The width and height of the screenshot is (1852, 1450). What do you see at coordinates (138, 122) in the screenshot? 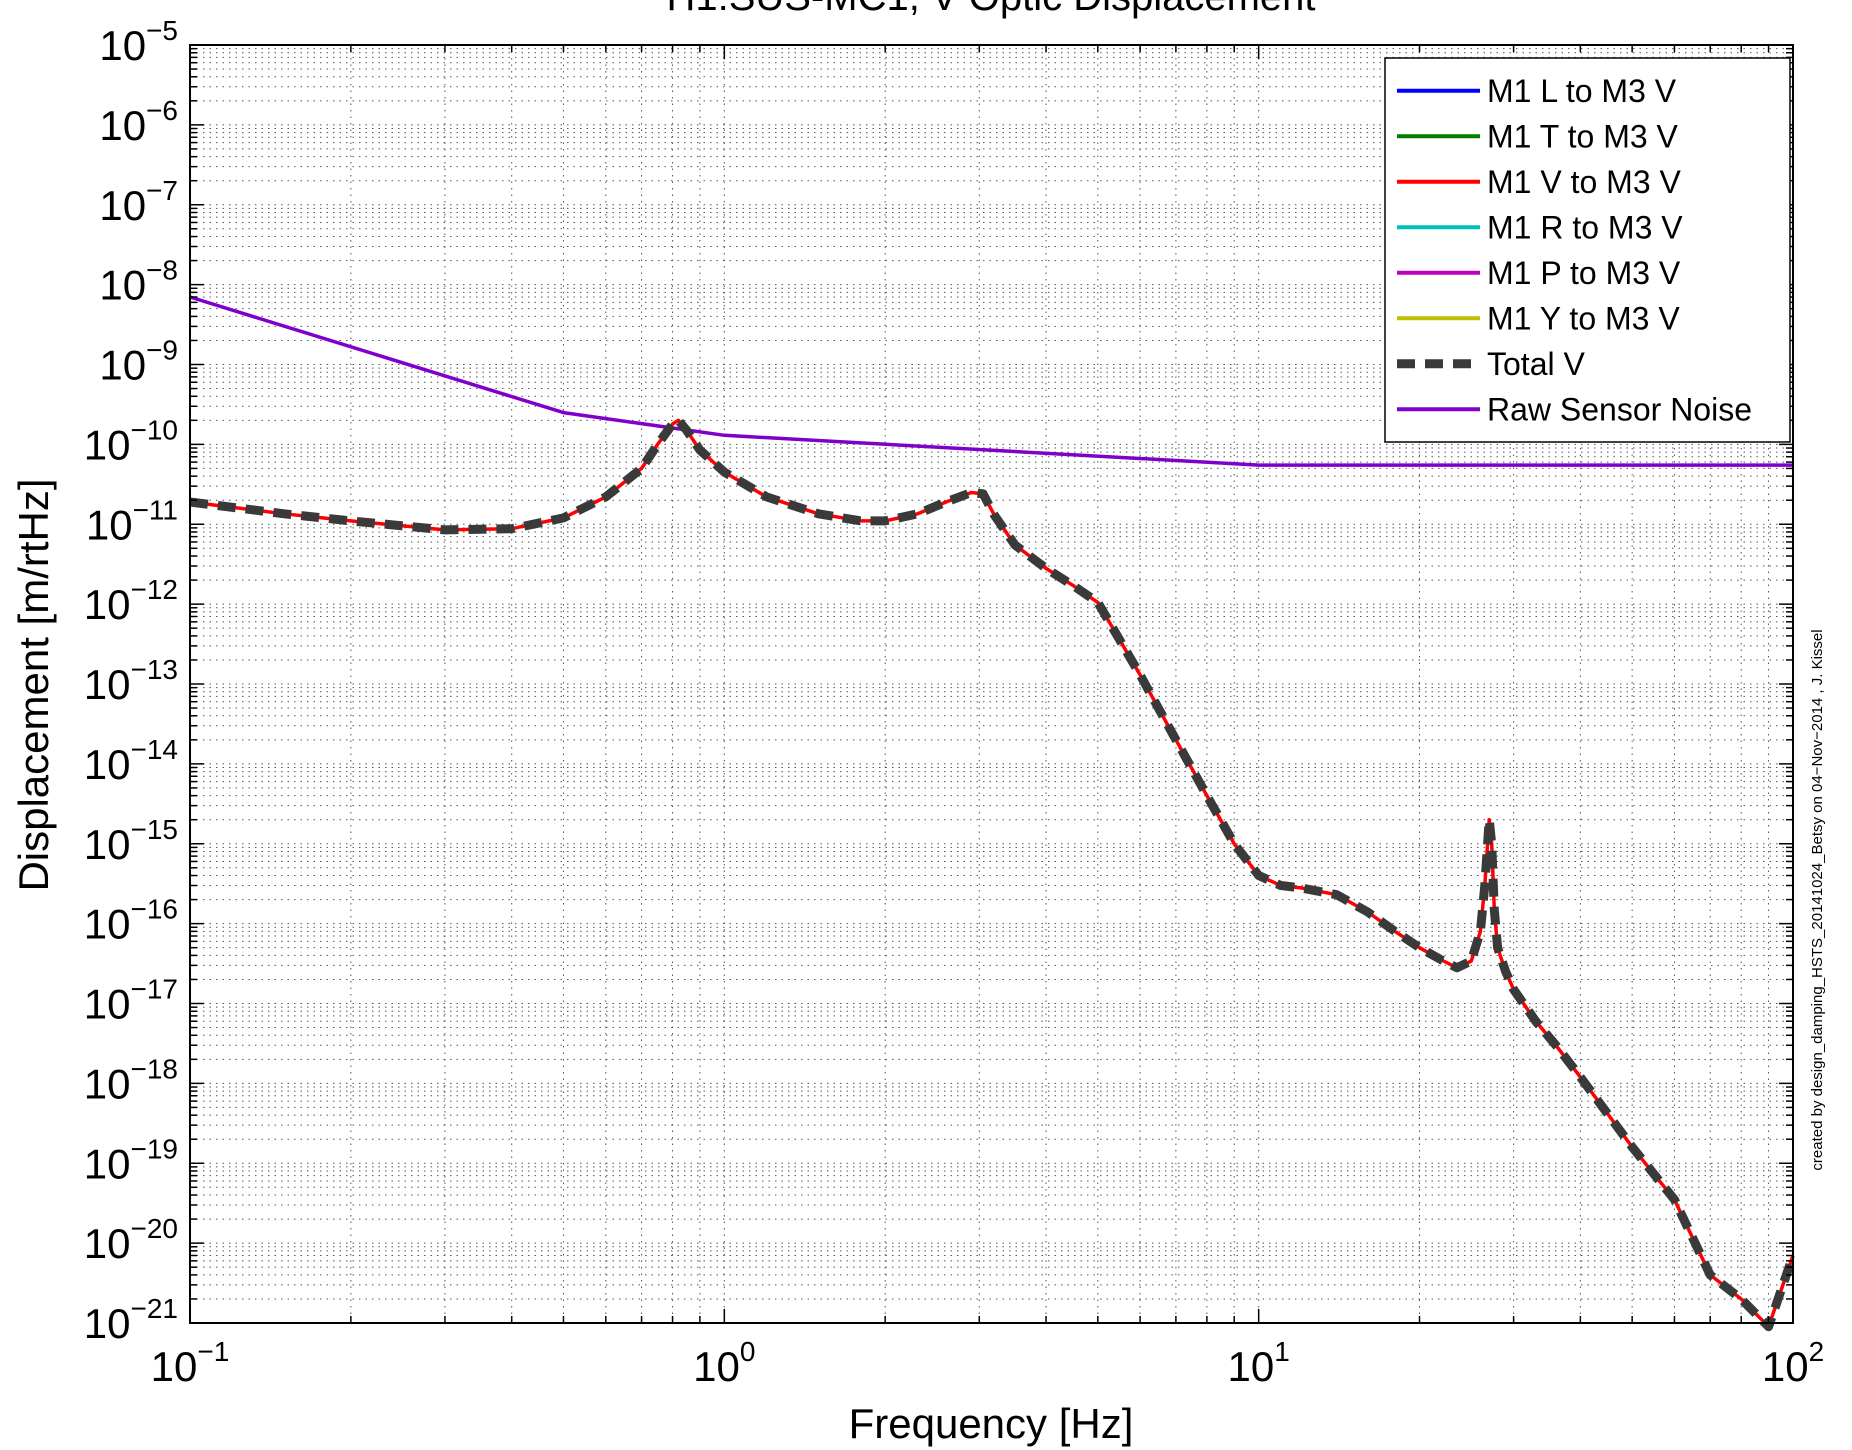
I see `y-tick-label: 10⁻⁶` at bounding box center [138, 122].